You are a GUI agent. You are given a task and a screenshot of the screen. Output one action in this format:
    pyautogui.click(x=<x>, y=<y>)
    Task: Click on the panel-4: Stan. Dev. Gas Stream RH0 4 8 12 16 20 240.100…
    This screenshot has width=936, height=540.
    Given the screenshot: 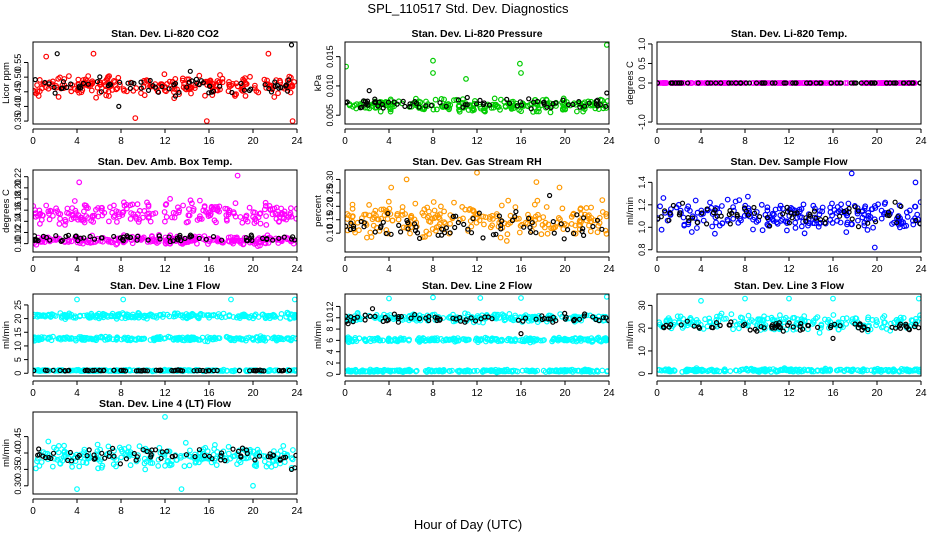 What is the action you would take?
    pyautogui.click(x=464, y=215)
    